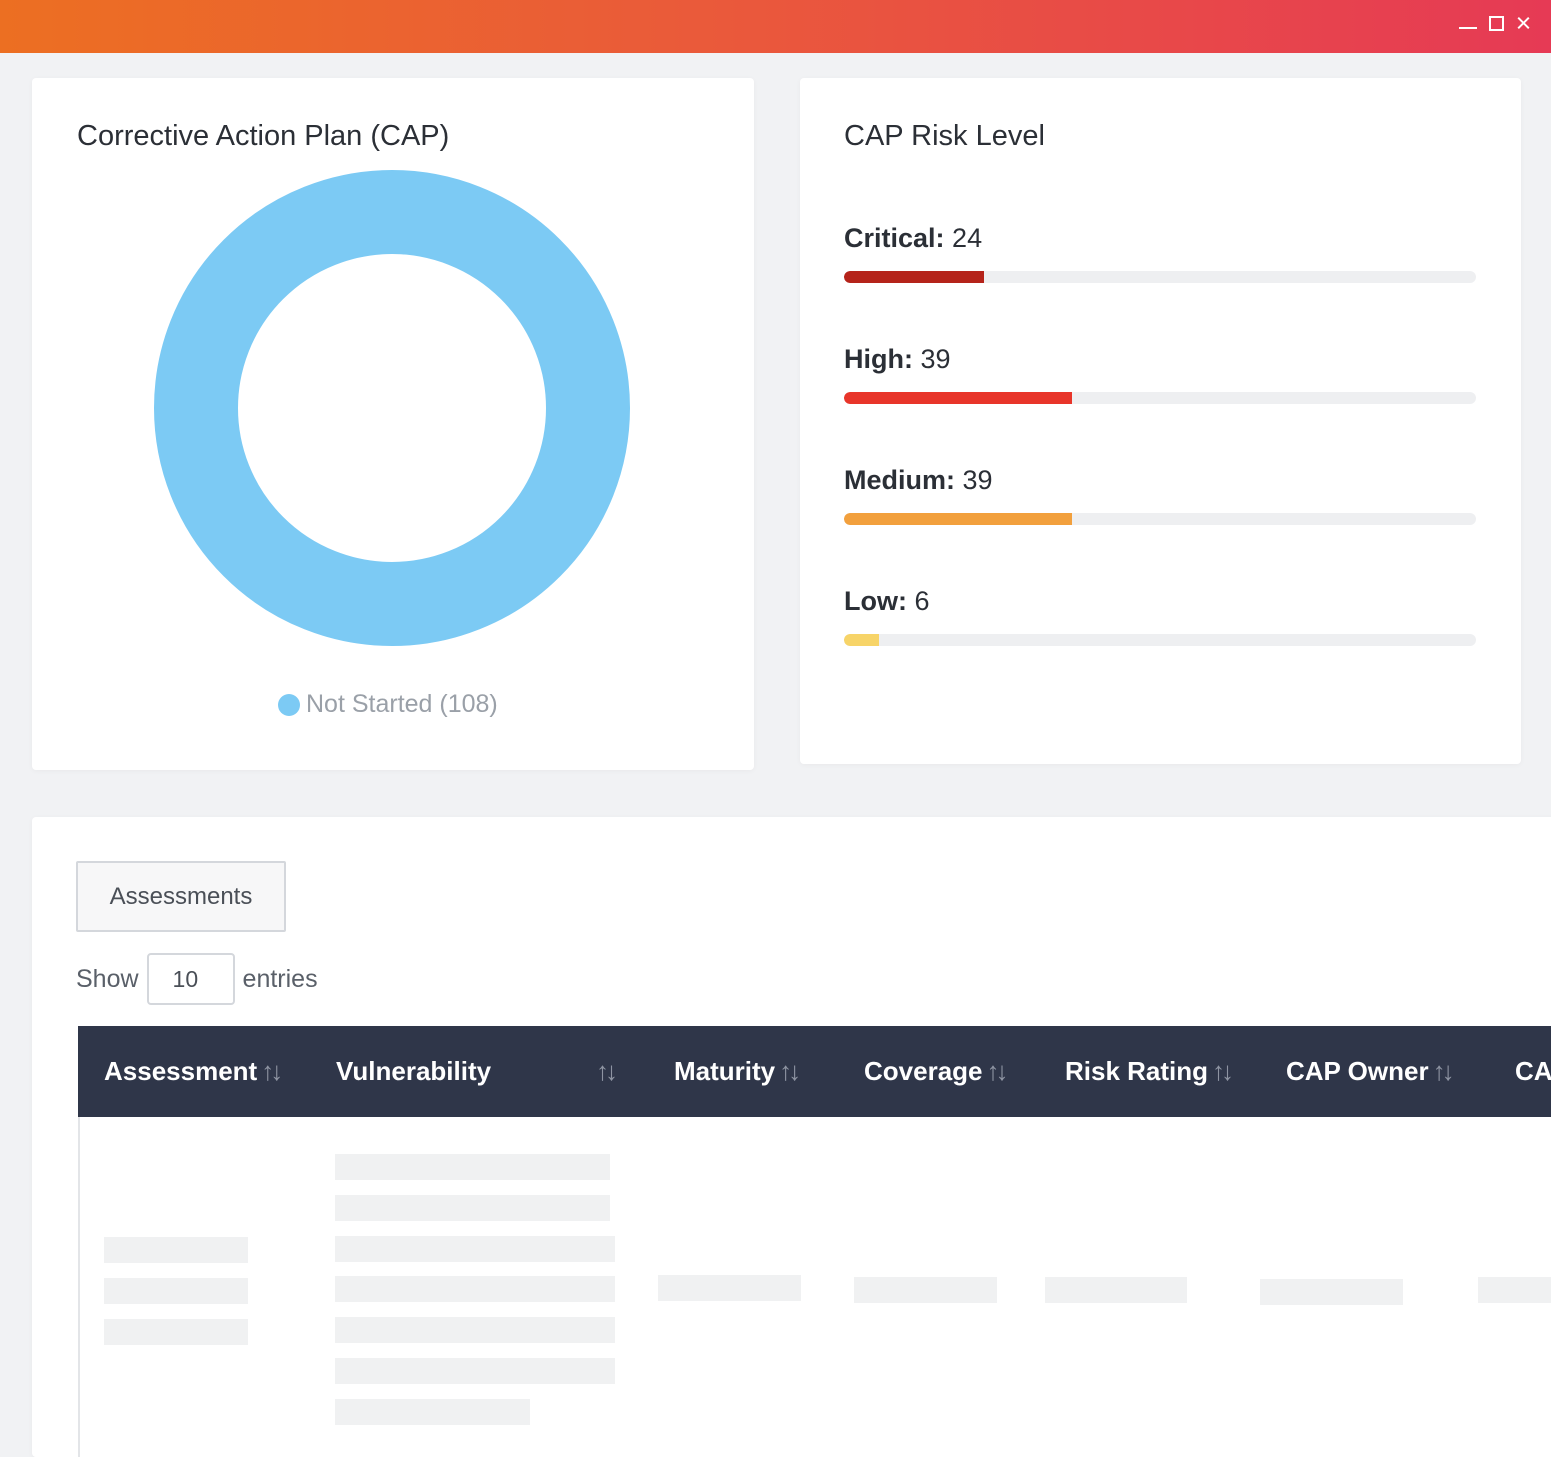 This screenshot has height=1457, width=1551. Describe the element at coordinates (887, 601) in the screenshot. I see `risk-label: Low: 6` at that location.